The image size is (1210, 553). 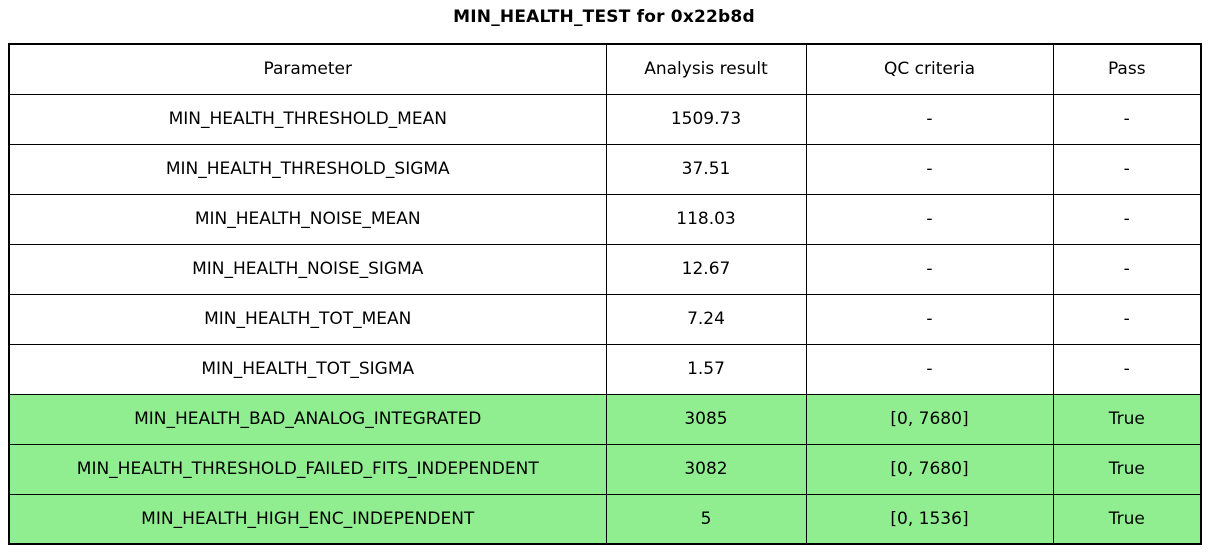 What do you see at coordinates (1127, 69) in the screenshot?
I see `column-header-pass: Pass` at bounding box center [1127, 69].